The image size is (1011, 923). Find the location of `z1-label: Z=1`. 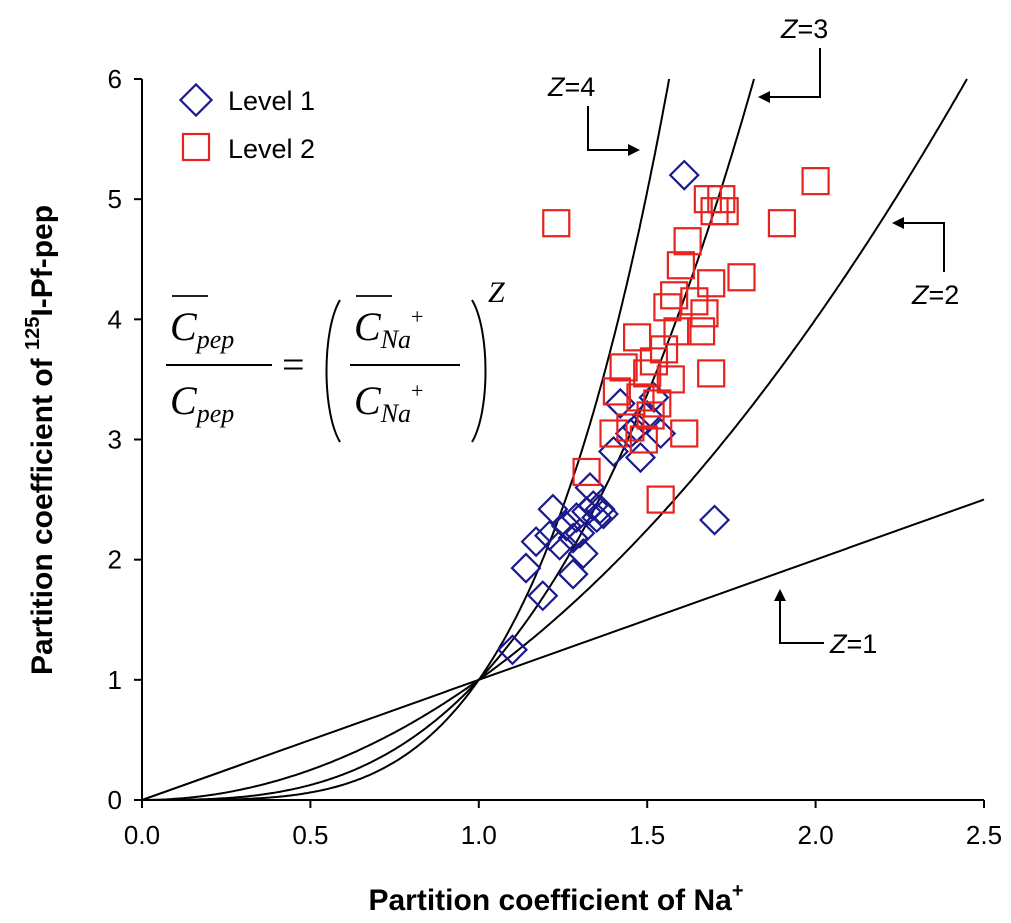

z1-label: Z=1 is located at coordinates (853, 644).